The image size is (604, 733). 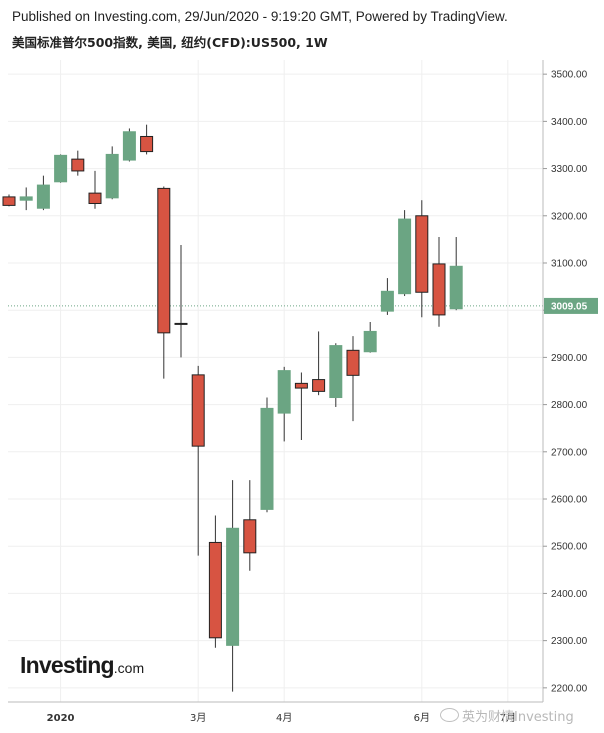 I want to click on x-tick-label: 2020, so click(x=61, y=718).